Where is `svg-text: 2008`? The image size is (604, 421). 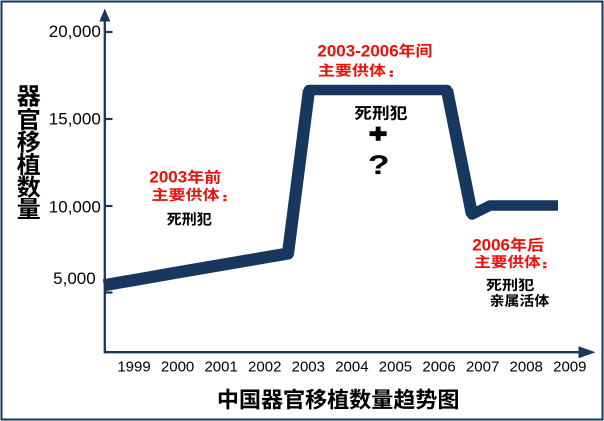
svg-text: 2008 is located at coordinates (526, 367).